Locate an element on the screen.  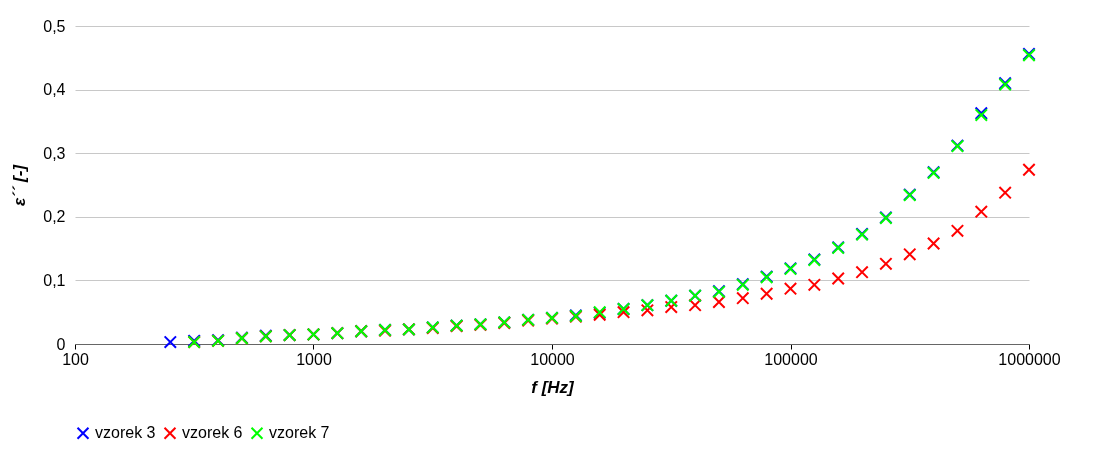
y-tick-label: 0,5 is located at coordinates (54, 26).